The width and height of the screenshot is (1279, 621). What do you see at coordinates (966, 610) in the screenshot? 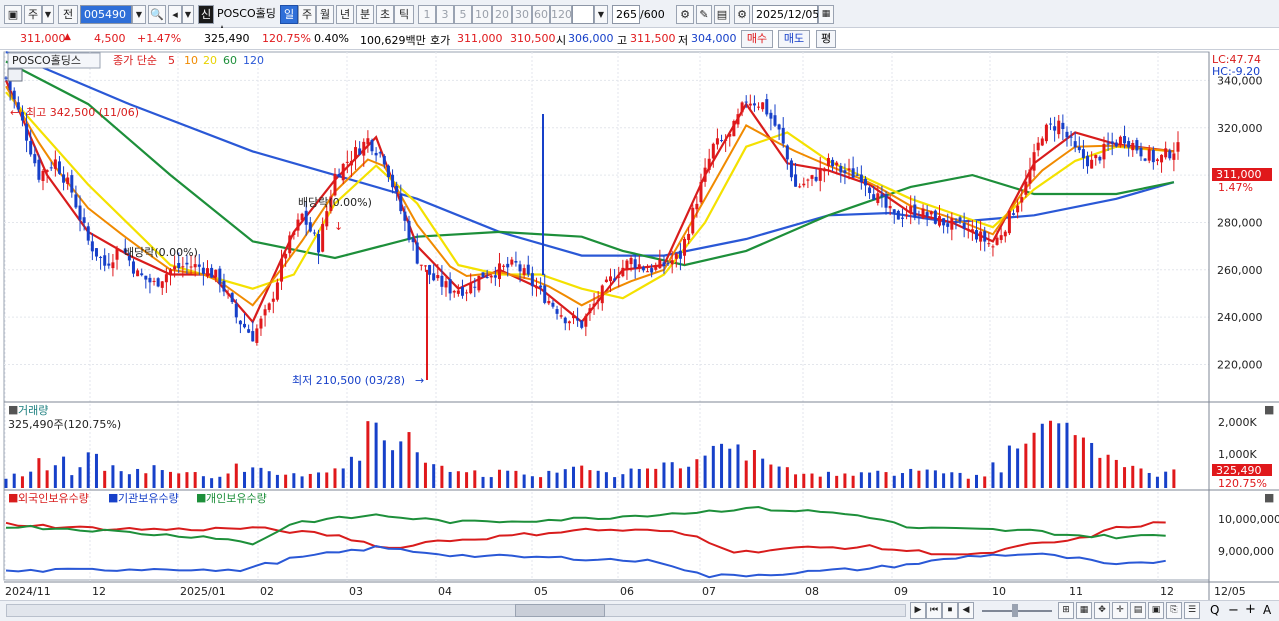
I see `back-icon: ◀` at bounding box center [966, 610].